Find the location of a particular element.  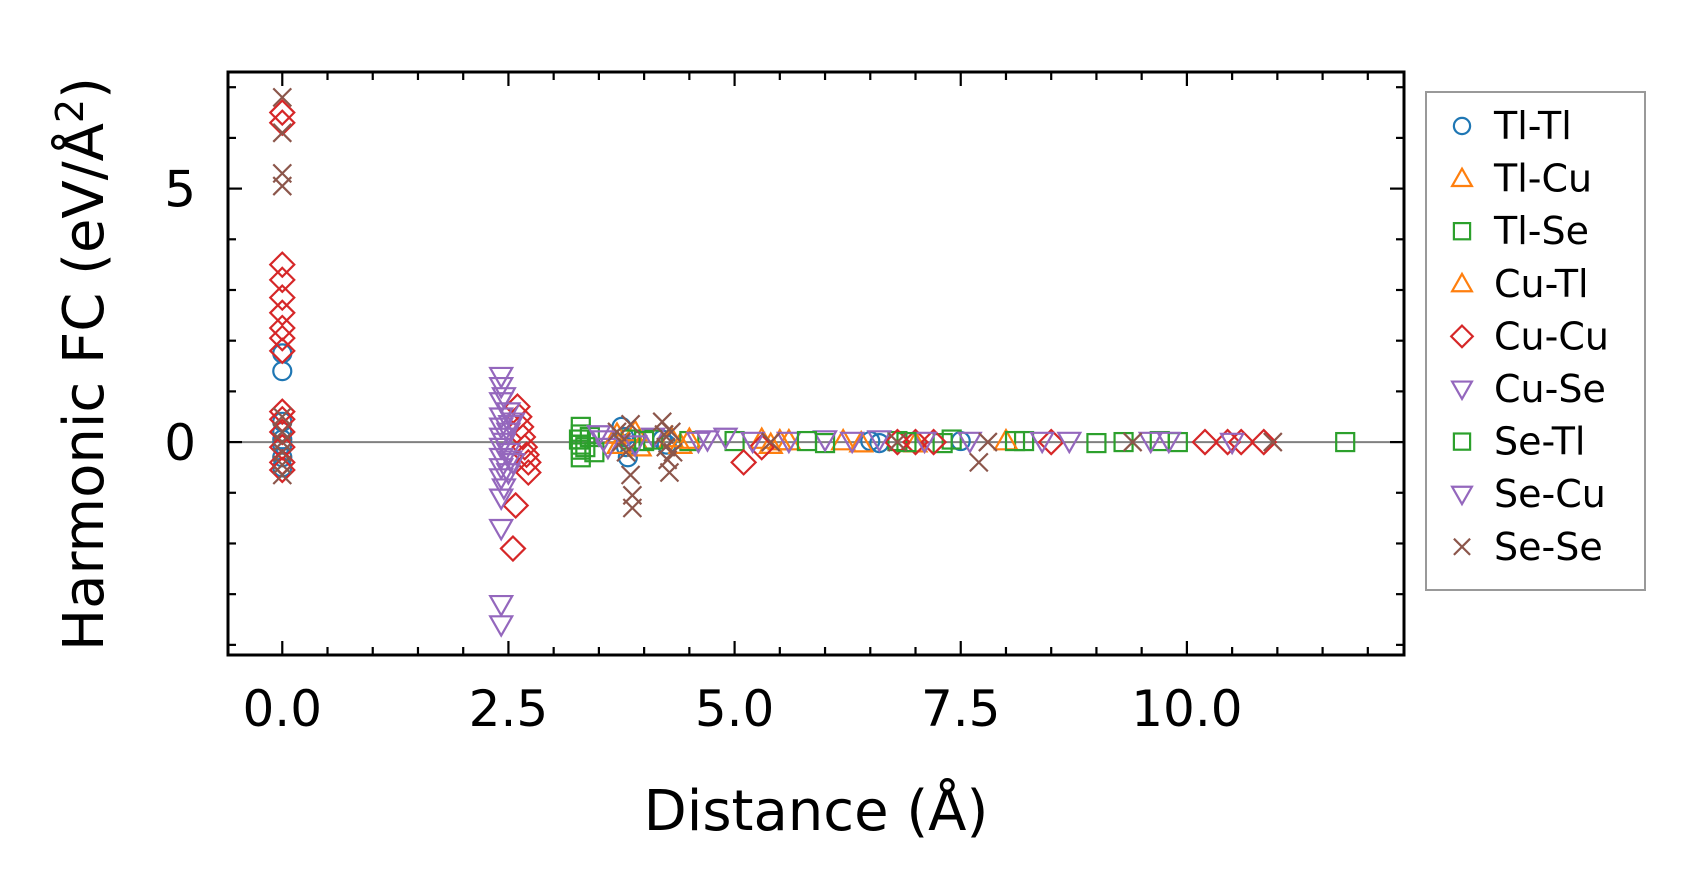

legend-marker-cu-se is located at coordinates (1462, 391).